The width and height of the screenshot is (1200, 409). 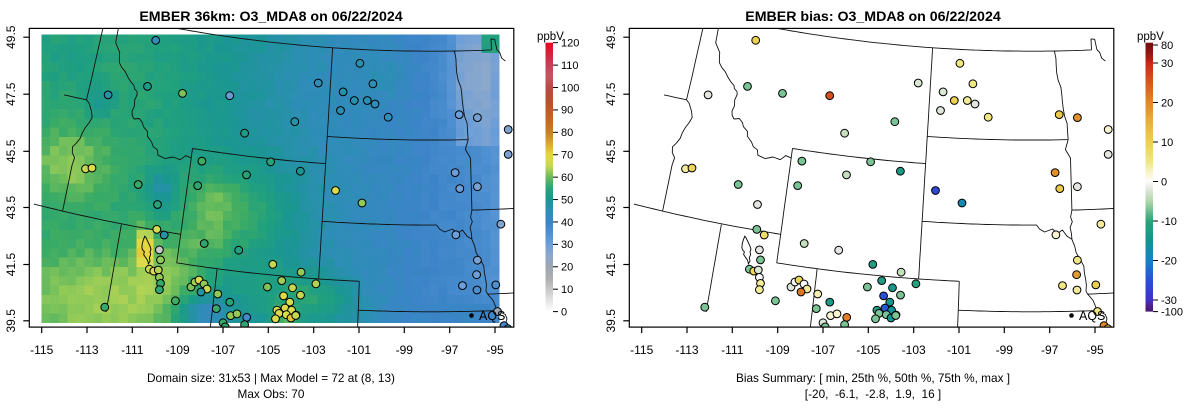 What do you see at coordinates (570, 44) in the screenshot?
I see `svg-text: 120` at bounding box center [570, 44].